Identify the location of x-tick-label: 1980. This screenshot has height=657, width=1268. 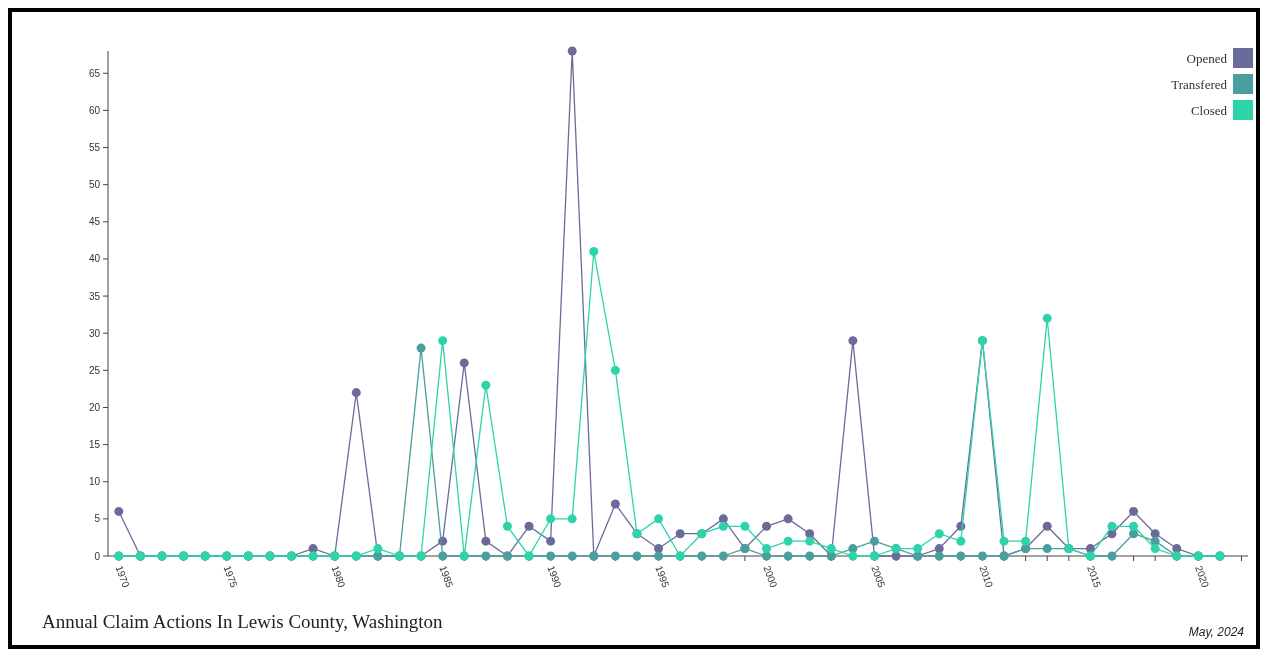
(338, 577).